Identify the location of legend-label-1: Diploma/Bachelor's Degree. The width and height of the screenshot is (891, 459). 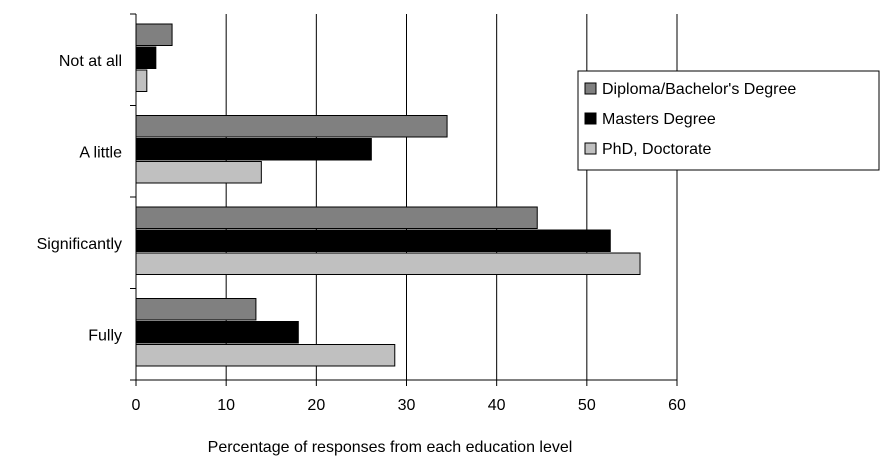
(699, 89).